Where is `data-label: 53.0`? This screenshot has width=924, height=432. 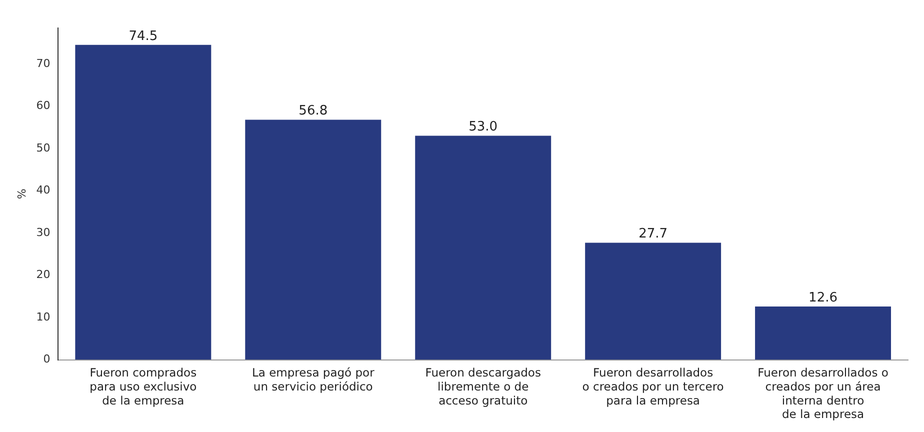
data-label: 53.0 is located at coordinates (483, 127).